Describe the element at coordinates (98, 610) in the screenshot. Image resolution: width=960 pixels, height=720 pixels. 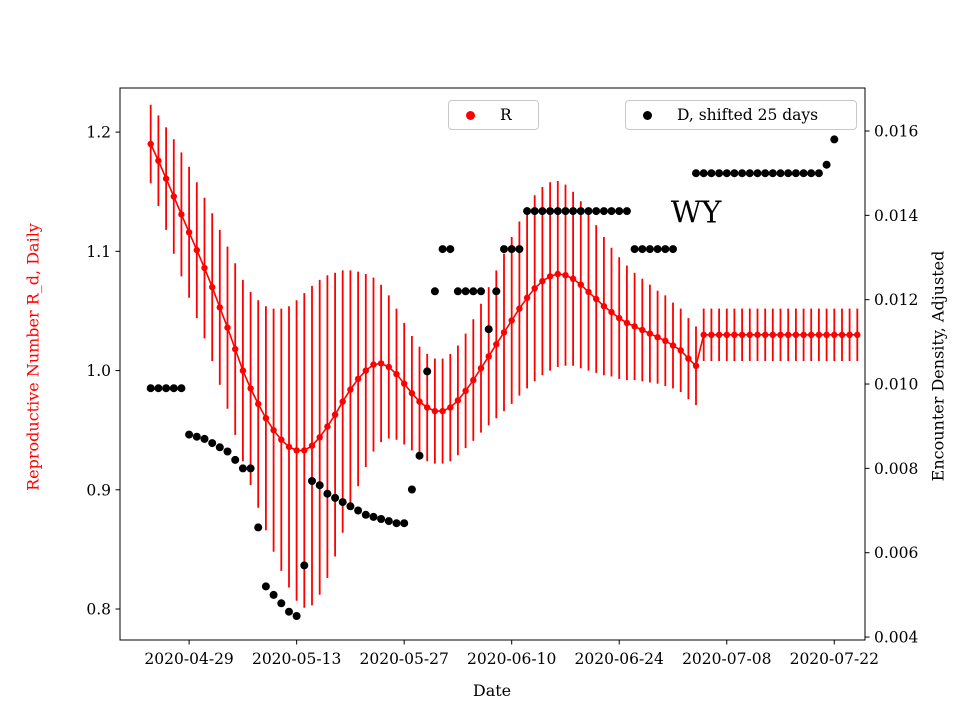
I see `y-left-tick-label: 0.8` at that location.